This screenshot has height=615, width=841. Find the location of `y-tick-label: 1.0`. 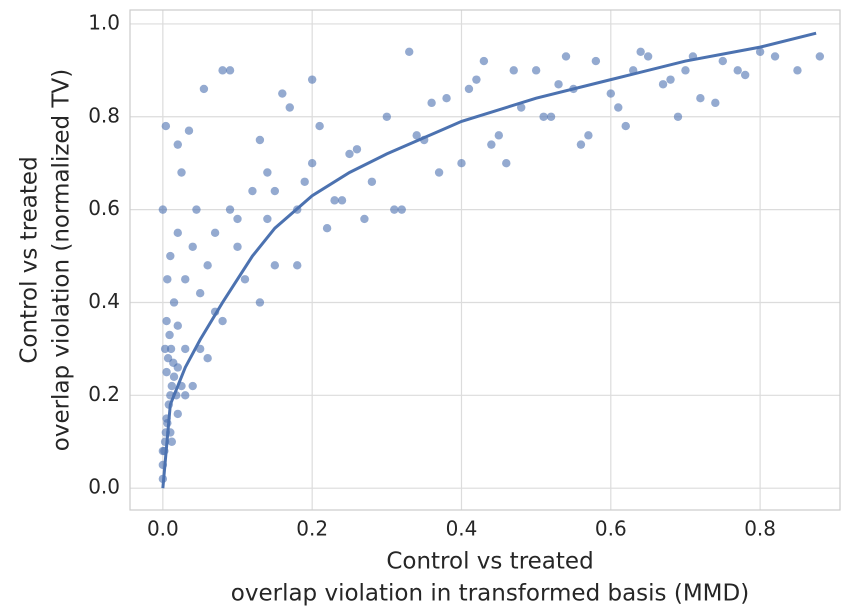

y-tick-label: 1.0 is located at coordinates (104, 22).